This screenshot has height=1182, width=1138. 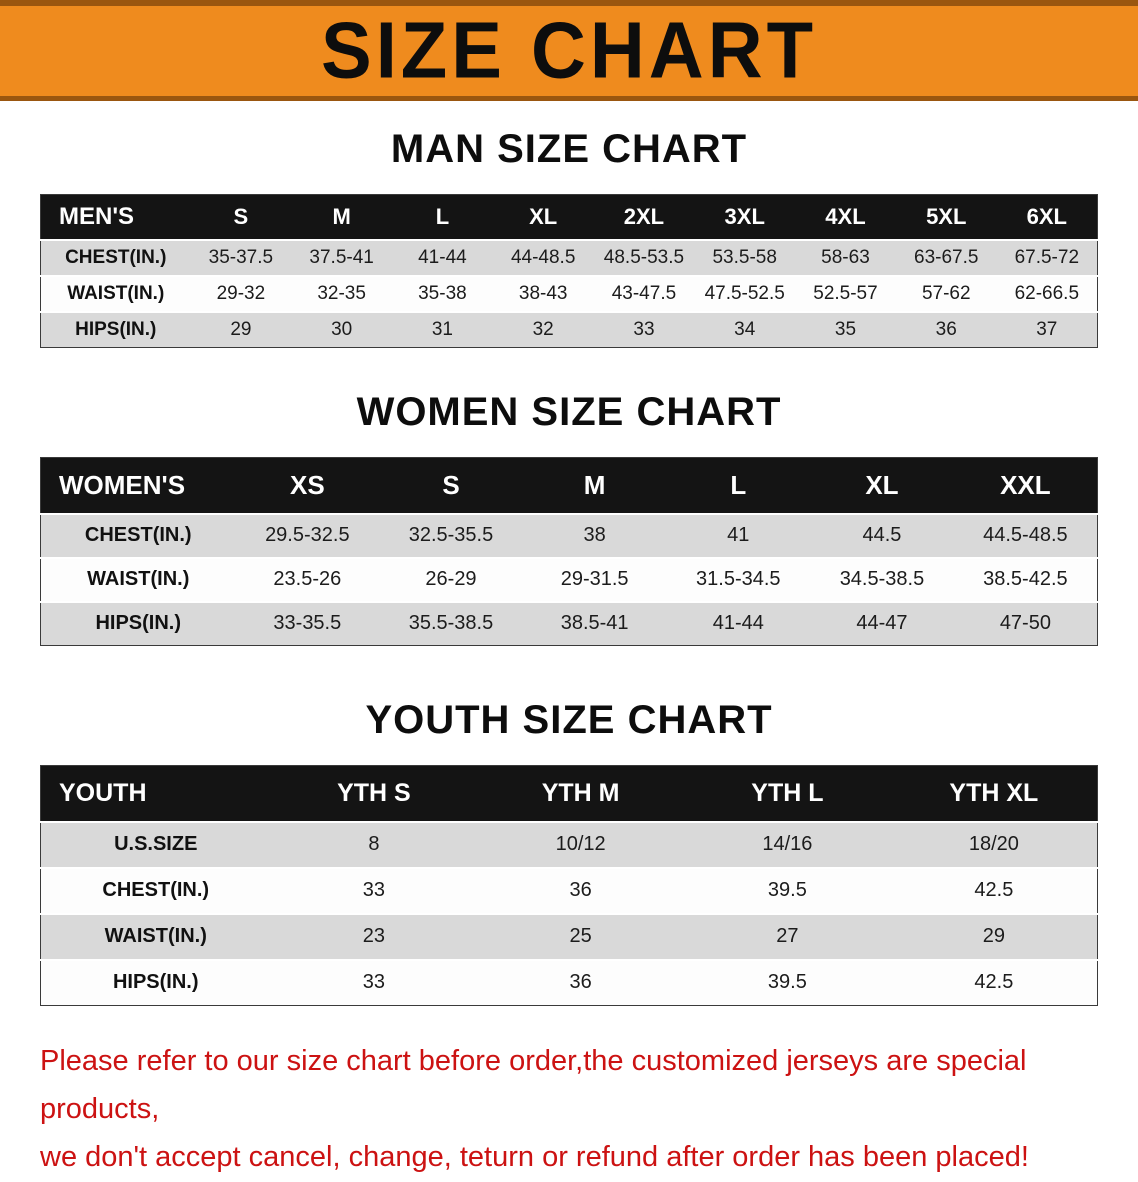 I want to click on value-cell: 25, so click(x=580, y=936).